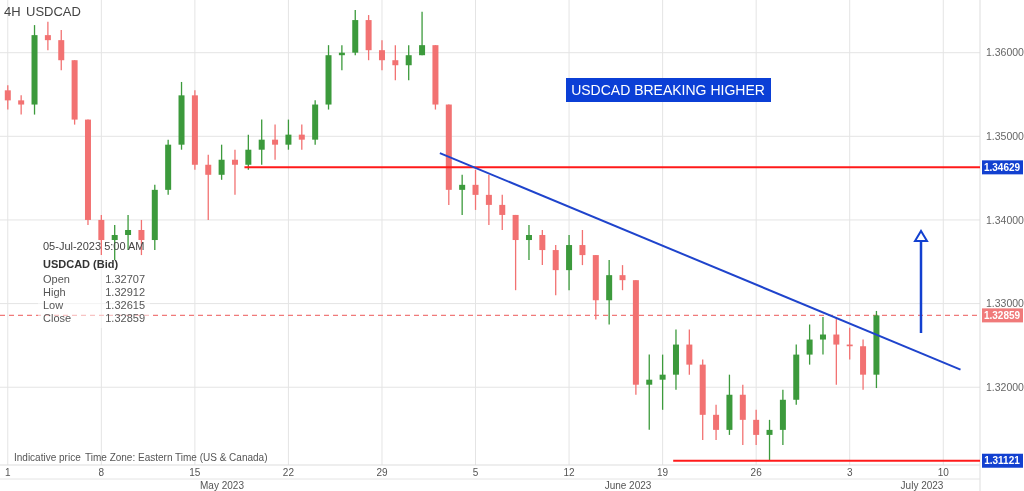  I want to click on annotation: Time Zone: Eastern Time (US & Canada), so click(176, 457).